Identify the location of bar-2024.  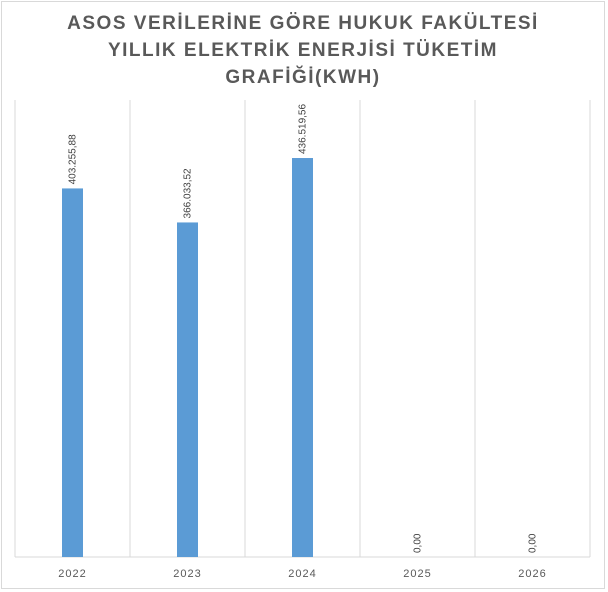
(302, 357).